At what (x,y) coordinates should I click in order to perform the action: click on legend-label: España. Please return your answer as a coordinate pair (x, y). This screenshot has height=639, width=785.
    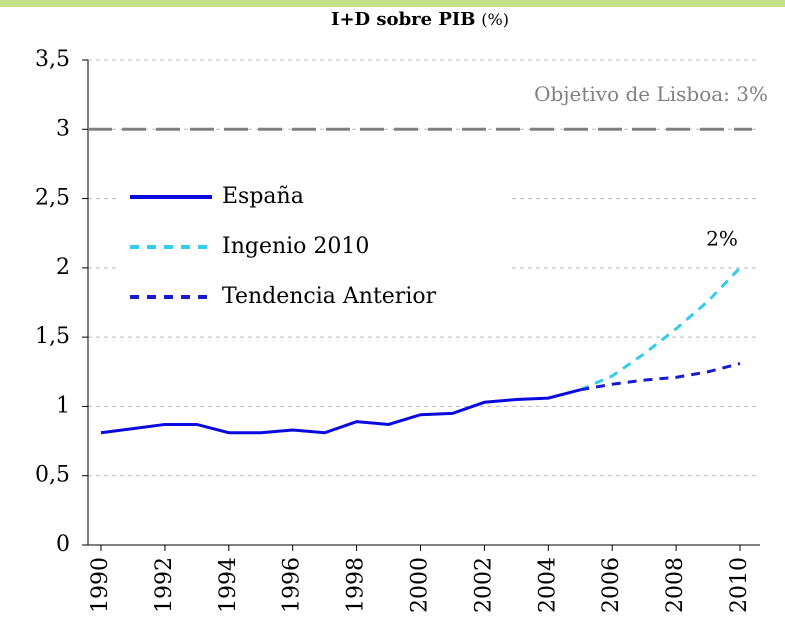
    Looking at the image, I should click on (263, 196).